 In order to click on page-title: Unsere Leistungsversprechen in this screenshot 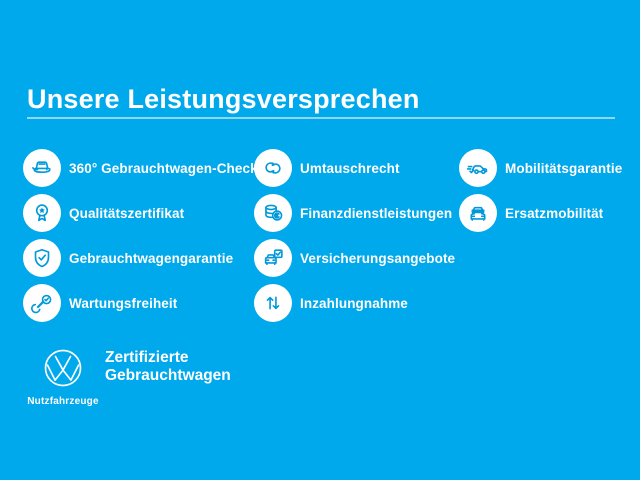, I will do `click(223, 99)`.